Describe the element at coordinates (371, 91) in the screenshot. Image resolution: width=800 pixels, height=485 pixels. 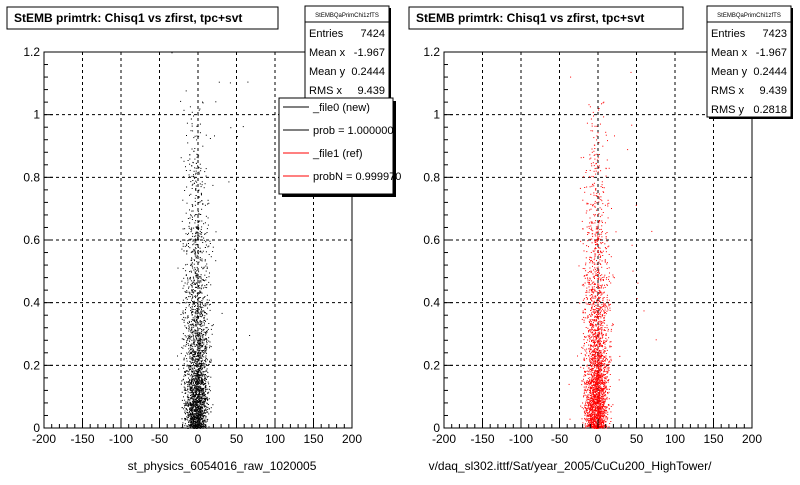
I see `stats-value: 9.439` at that location.